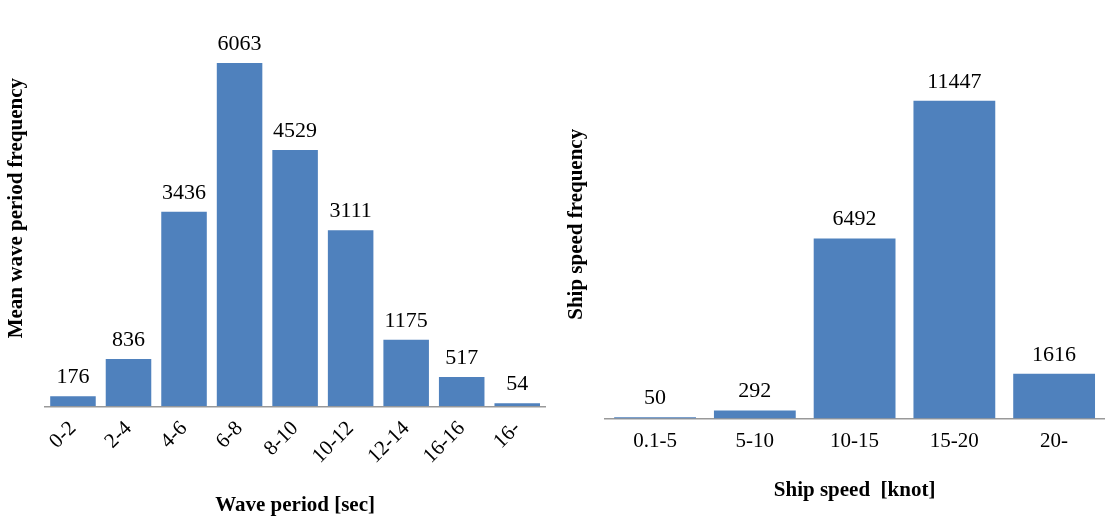  I want to click on x-axis-title: Ship speed [knot], so click(854, 488).